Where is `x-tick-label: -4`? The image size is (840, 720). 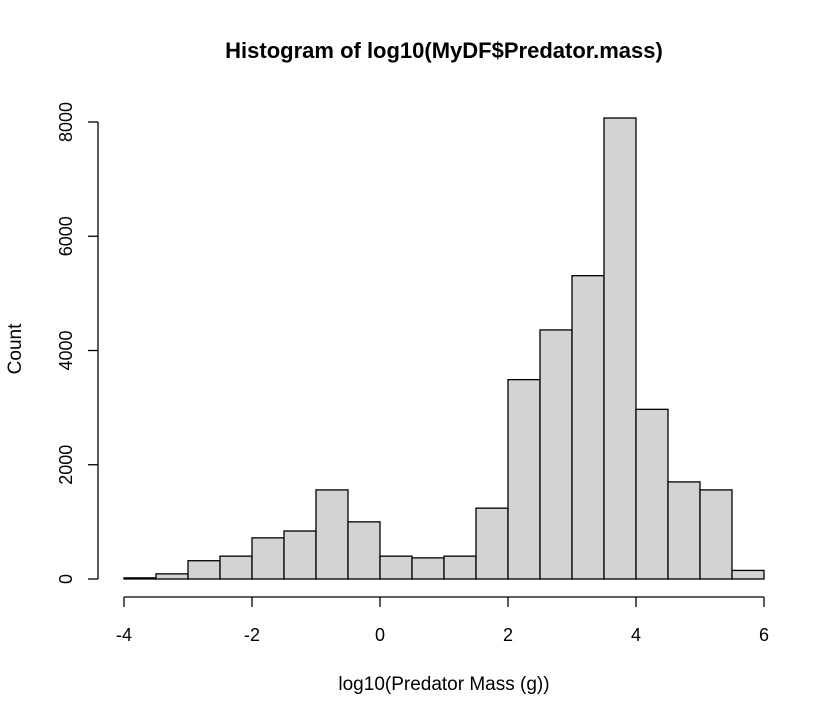 x-tick-label: -4 is located at coordinates (124, 635).